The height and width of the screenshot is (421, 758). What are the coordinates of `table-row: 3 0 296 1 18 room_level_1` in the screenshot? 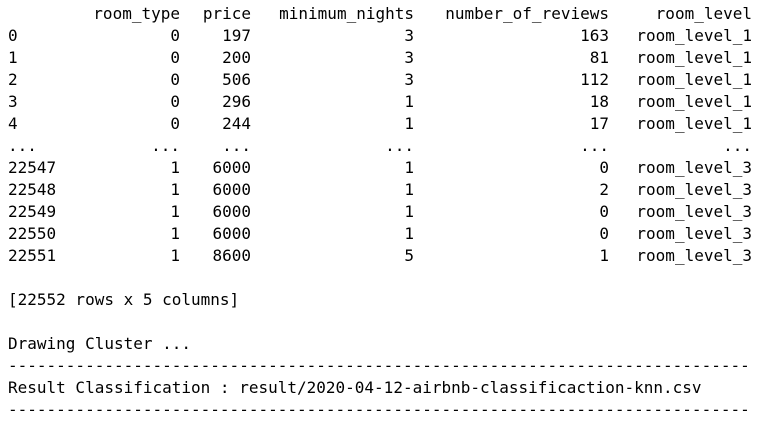 It's located at (383, 102).